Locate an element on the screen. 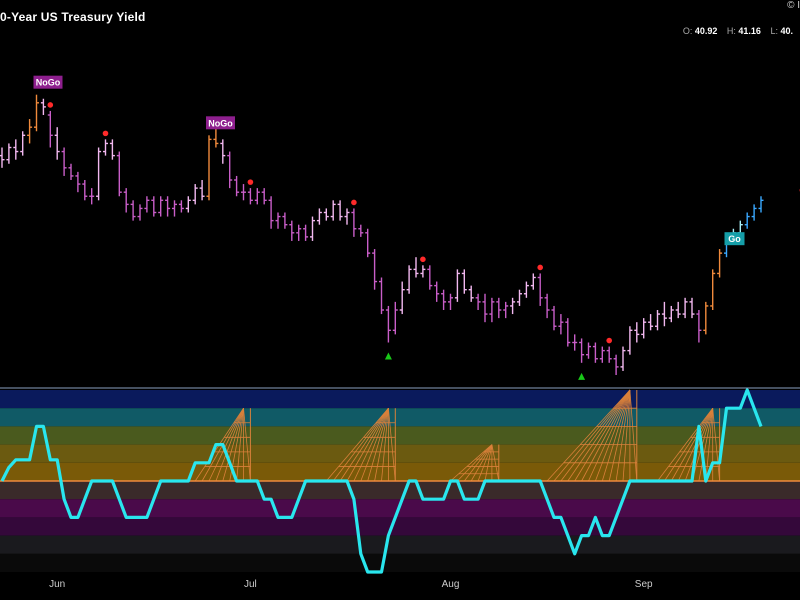 The image size is (800, 600). go-tag: Go is located at coordinates (734, 239).